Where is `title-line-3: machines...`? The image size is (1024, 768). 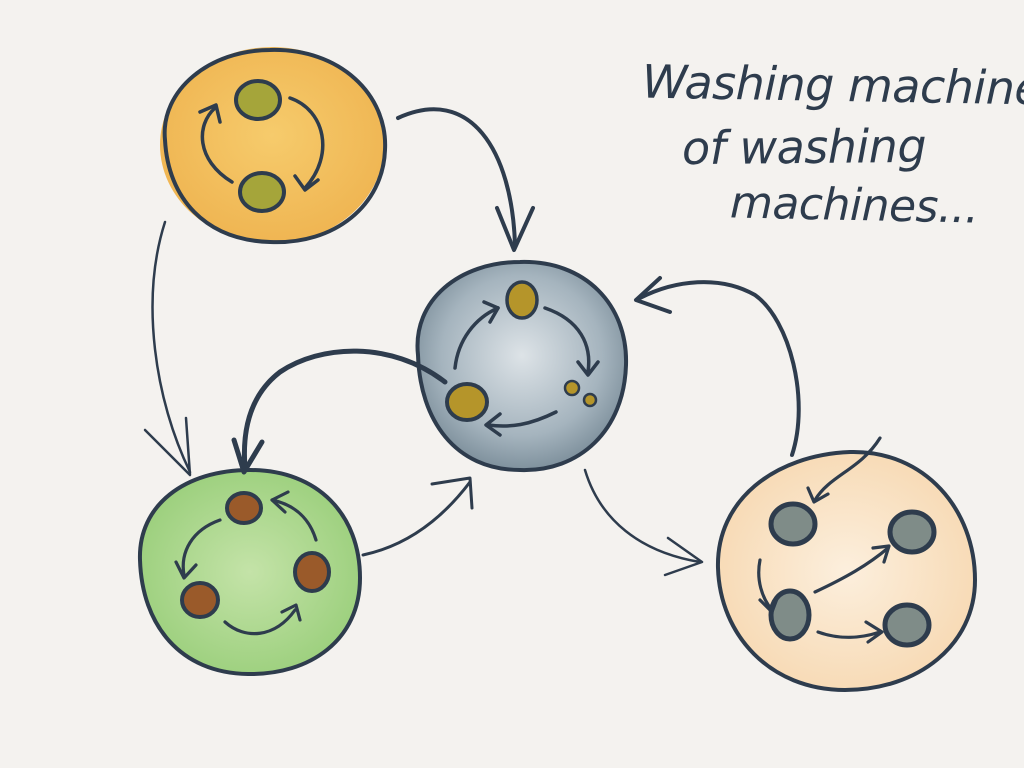
title-line-3: machines... is located at coordinates (854, 205).